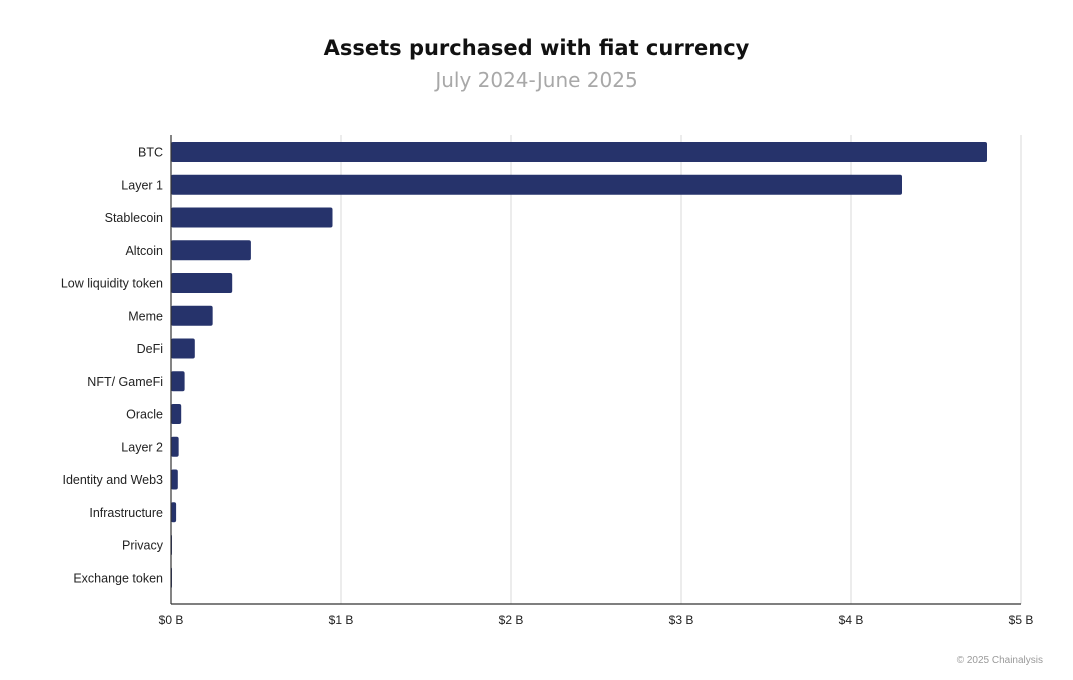  I want to click on category-label: Exchange token, so click(118, 578).